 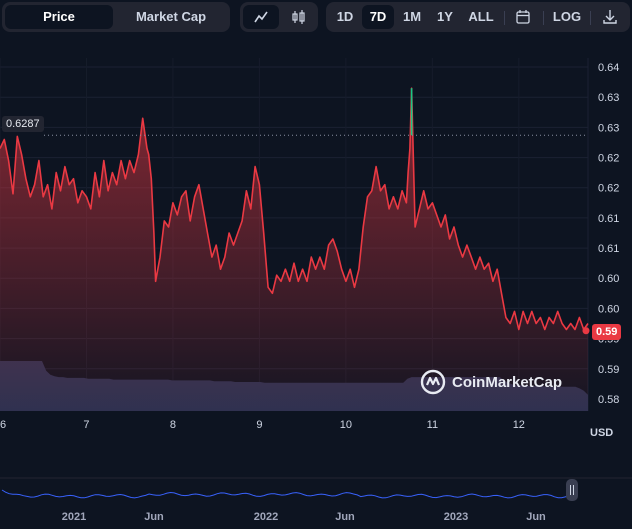 I want to click on calendar-button, so click(x=523, y=17).